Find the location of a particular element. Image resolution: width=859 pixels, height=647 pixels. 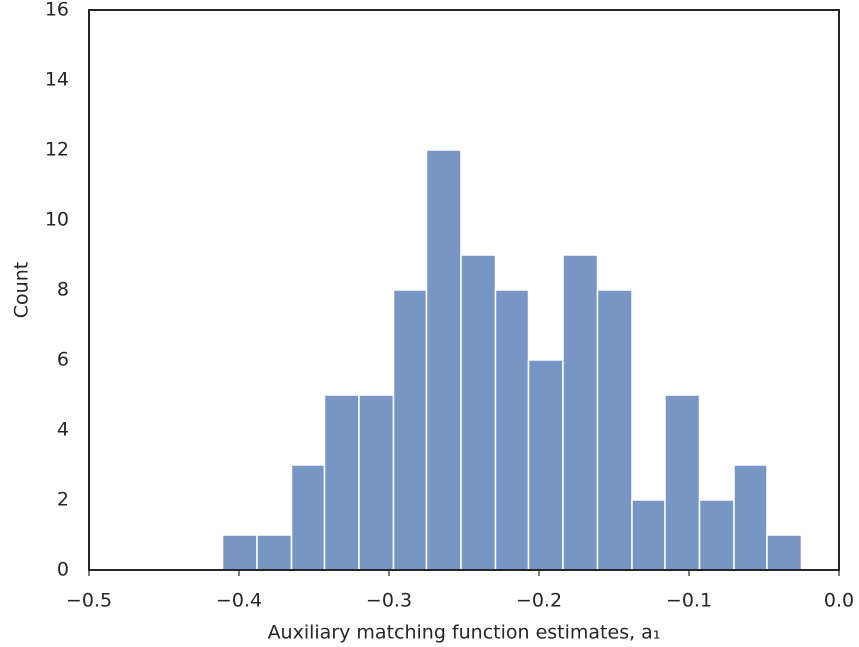

y-tick-label: 0 is located at coordinates (63, 570).